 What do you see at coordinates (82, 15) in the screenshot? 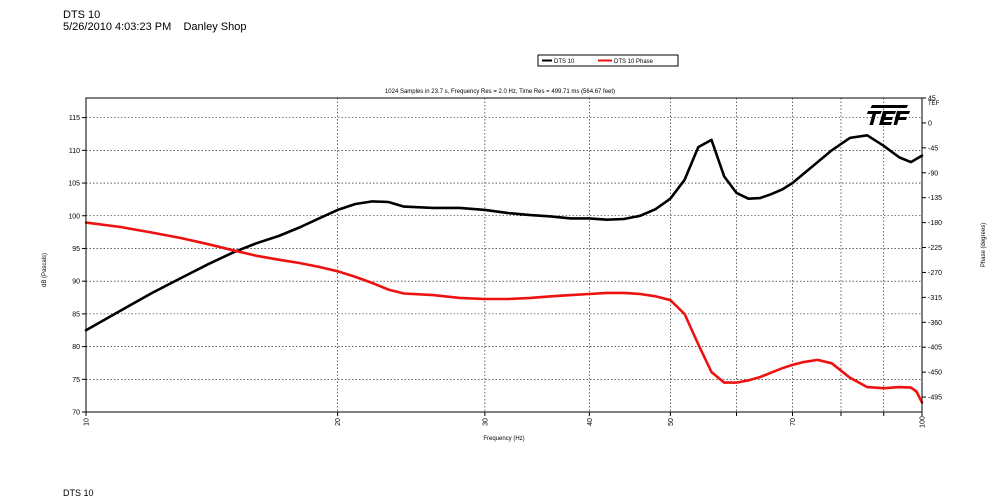
I see `report-title: DTS 10` at bounding box center [82, 15].